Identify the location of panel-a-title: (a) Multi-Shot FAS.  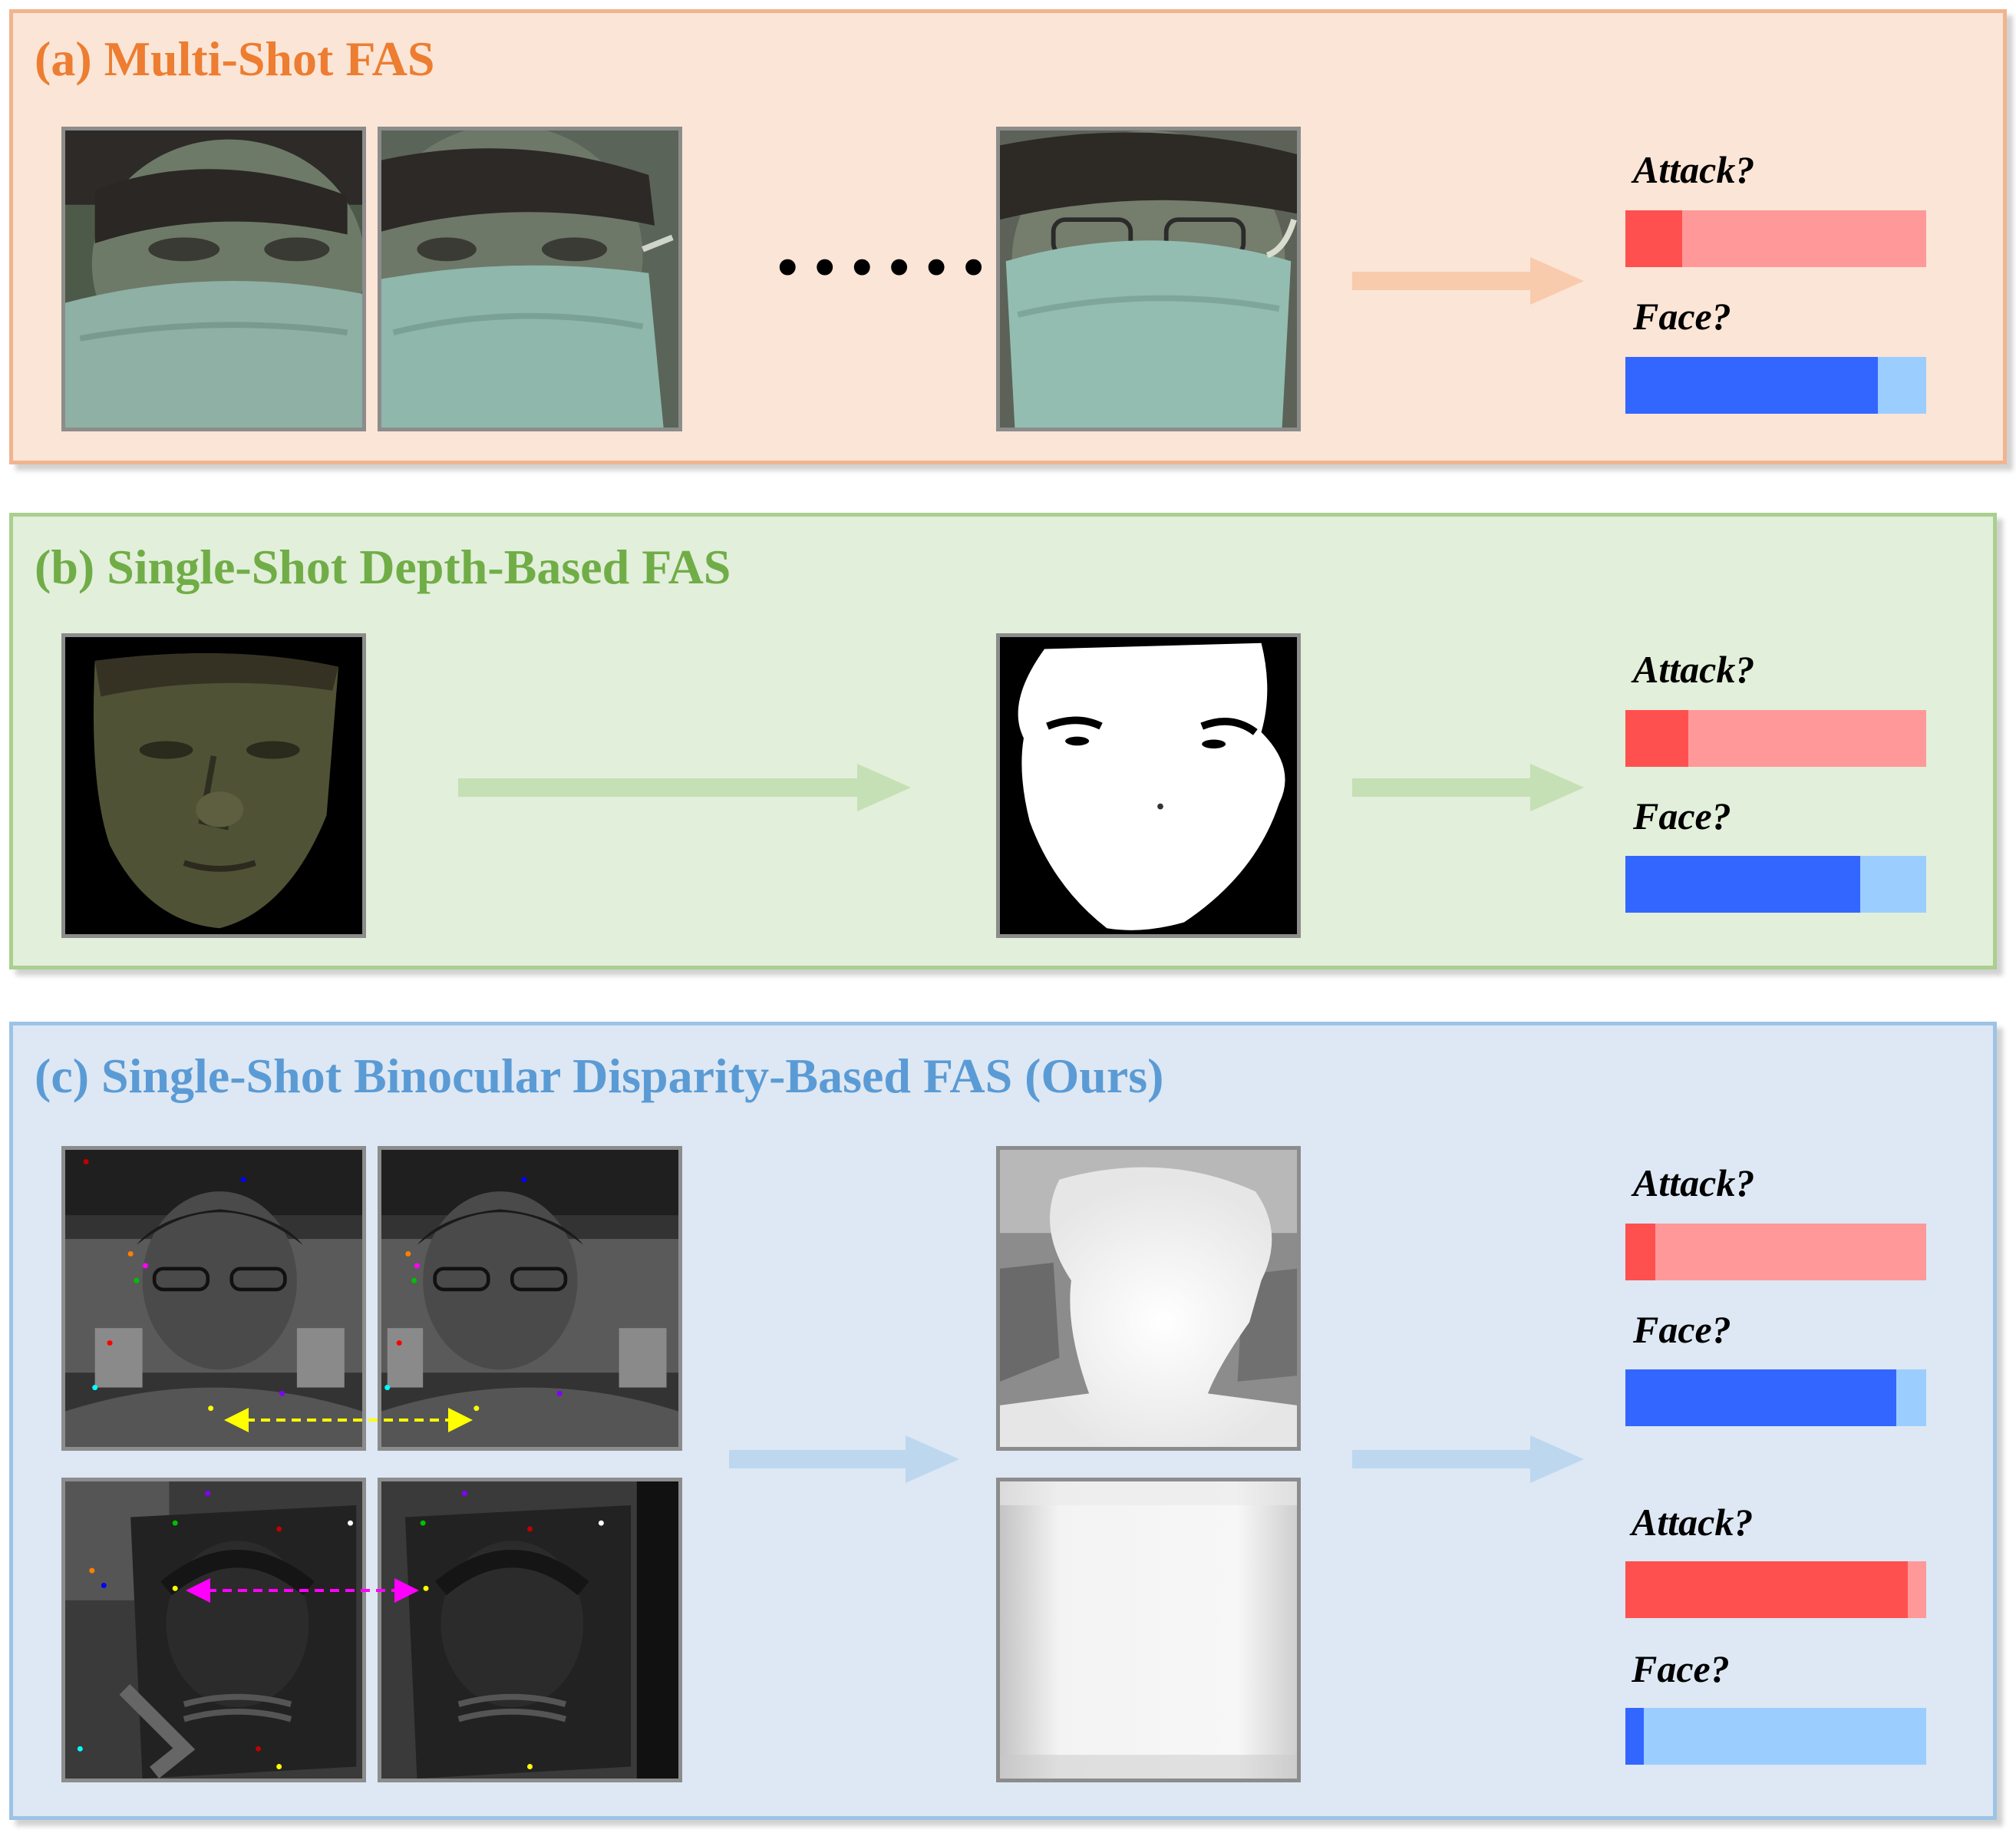
(235, 58).